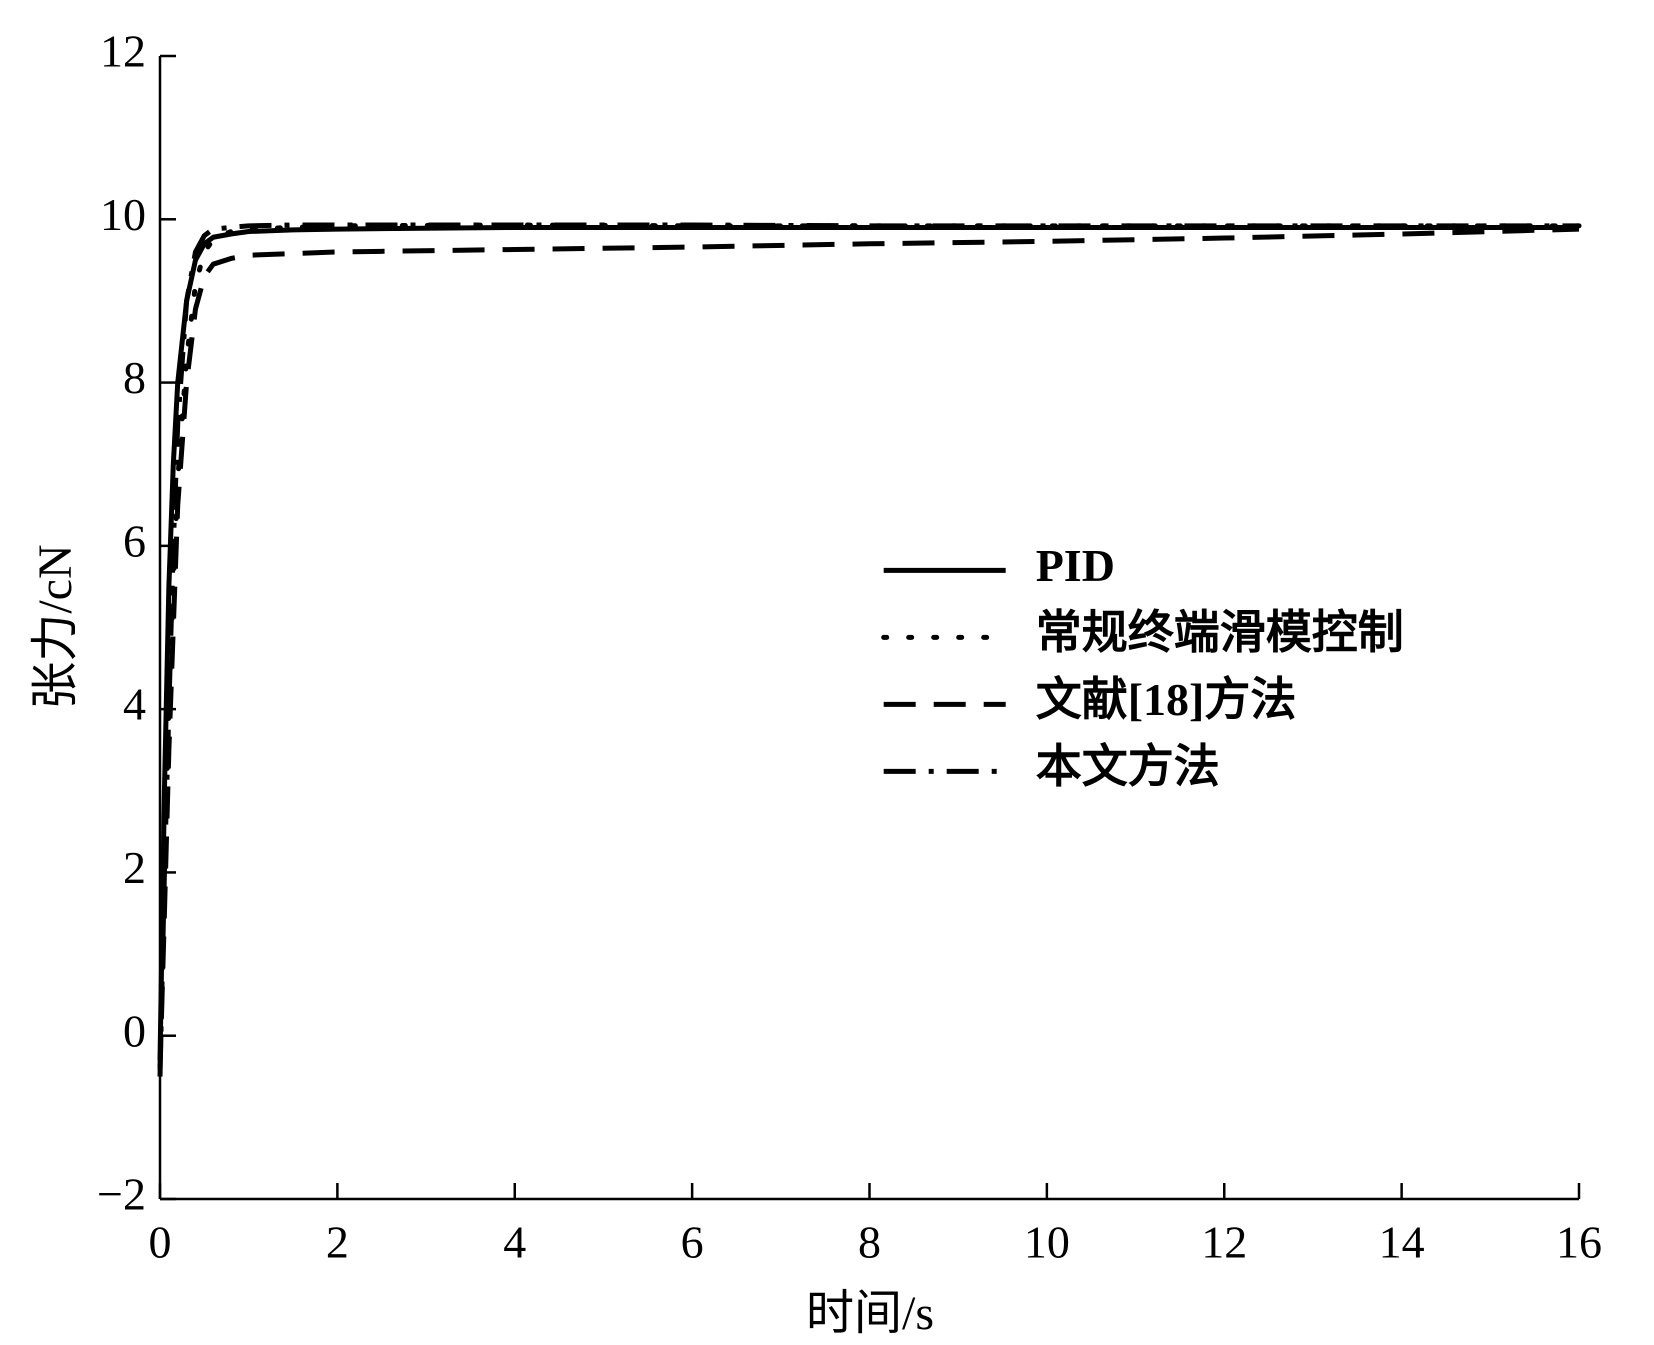 Image resolution: width=1654 pixels, height=1345 pixels. I want to click on y-tick-label: 4, so click(134, 704).